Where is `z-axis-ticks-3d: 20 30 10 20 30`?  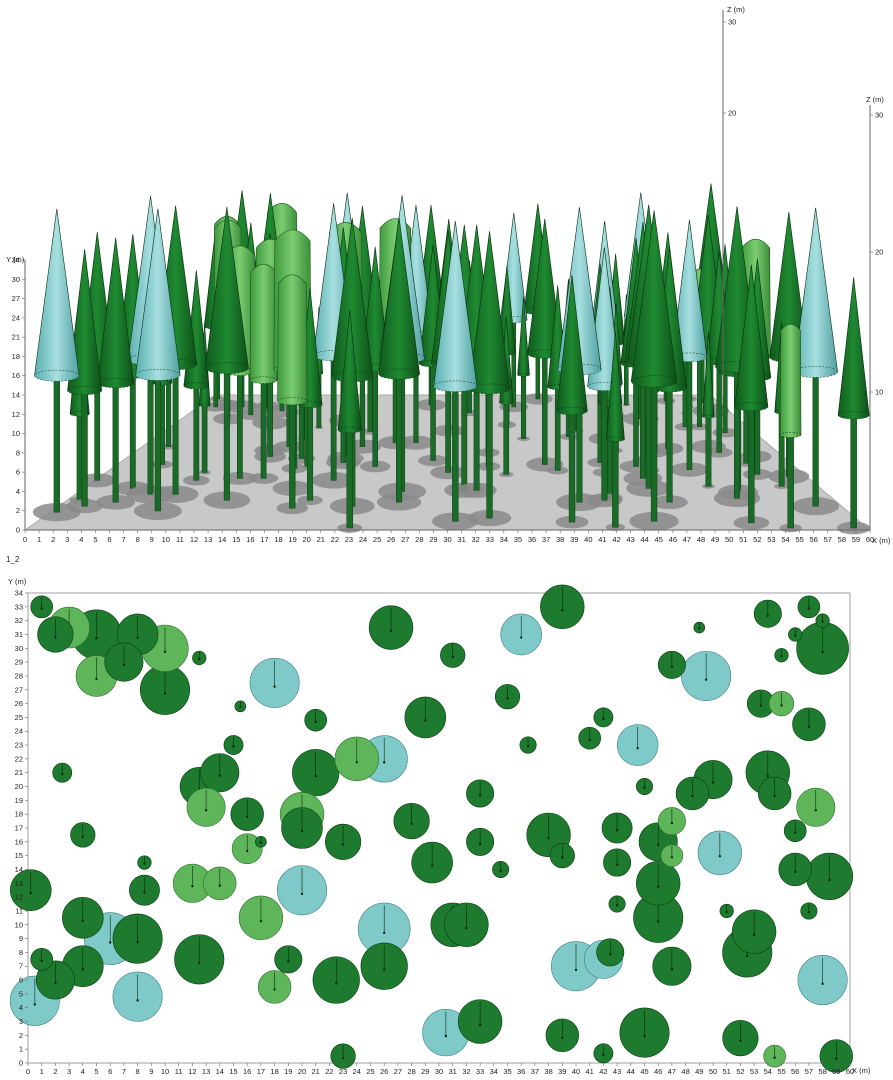
z-axis-ticks-3d: 20 30 10 20 30 is located at coordinates (803, 207).